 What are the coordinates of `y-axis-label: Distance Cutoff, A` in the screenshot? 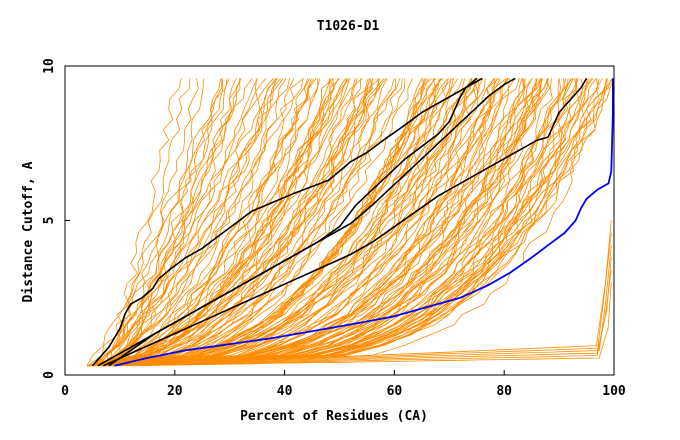 It's located at (28, 231).